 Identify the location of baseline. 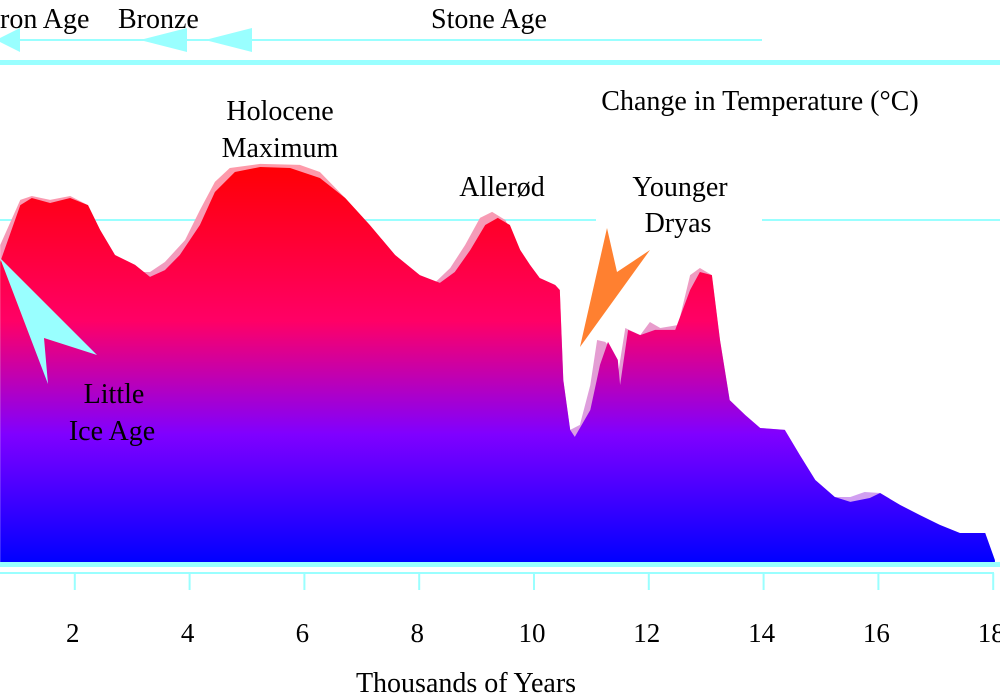
(500, 564).